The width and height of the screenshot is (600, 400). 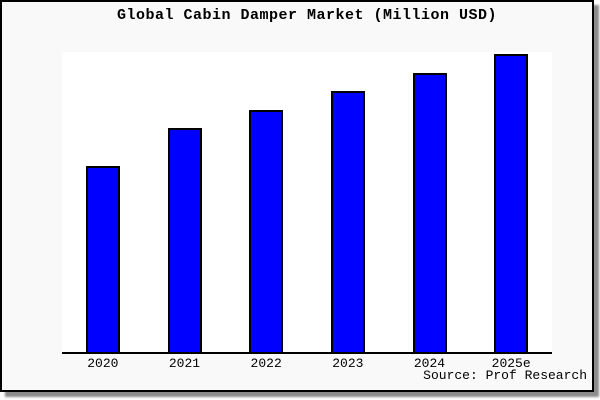 What do you see at coordinates (266, 230) in the screenshot?
I see `bar-2022` at bounding box center [266, 230].